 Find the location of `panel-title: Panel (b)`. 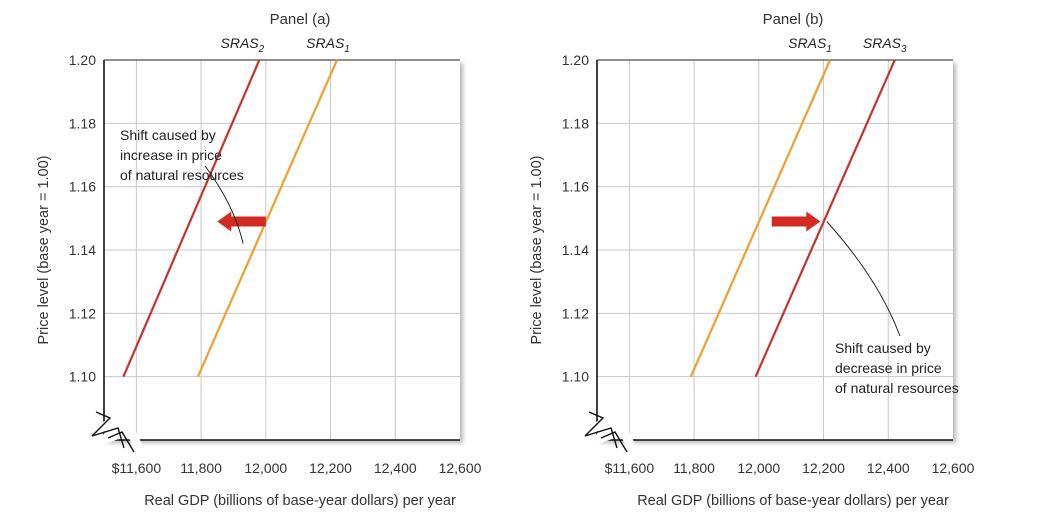

panel-title: Panel (b) is located at coordinates (793, 19).